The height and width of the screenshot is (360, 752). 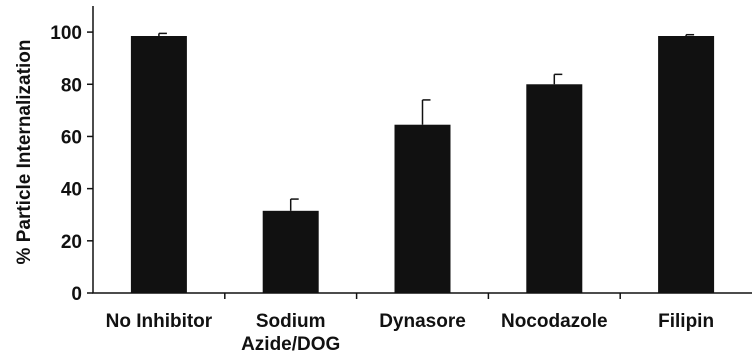 I want to click on x-category-label: Dynasore, so click(x=422, y=321).